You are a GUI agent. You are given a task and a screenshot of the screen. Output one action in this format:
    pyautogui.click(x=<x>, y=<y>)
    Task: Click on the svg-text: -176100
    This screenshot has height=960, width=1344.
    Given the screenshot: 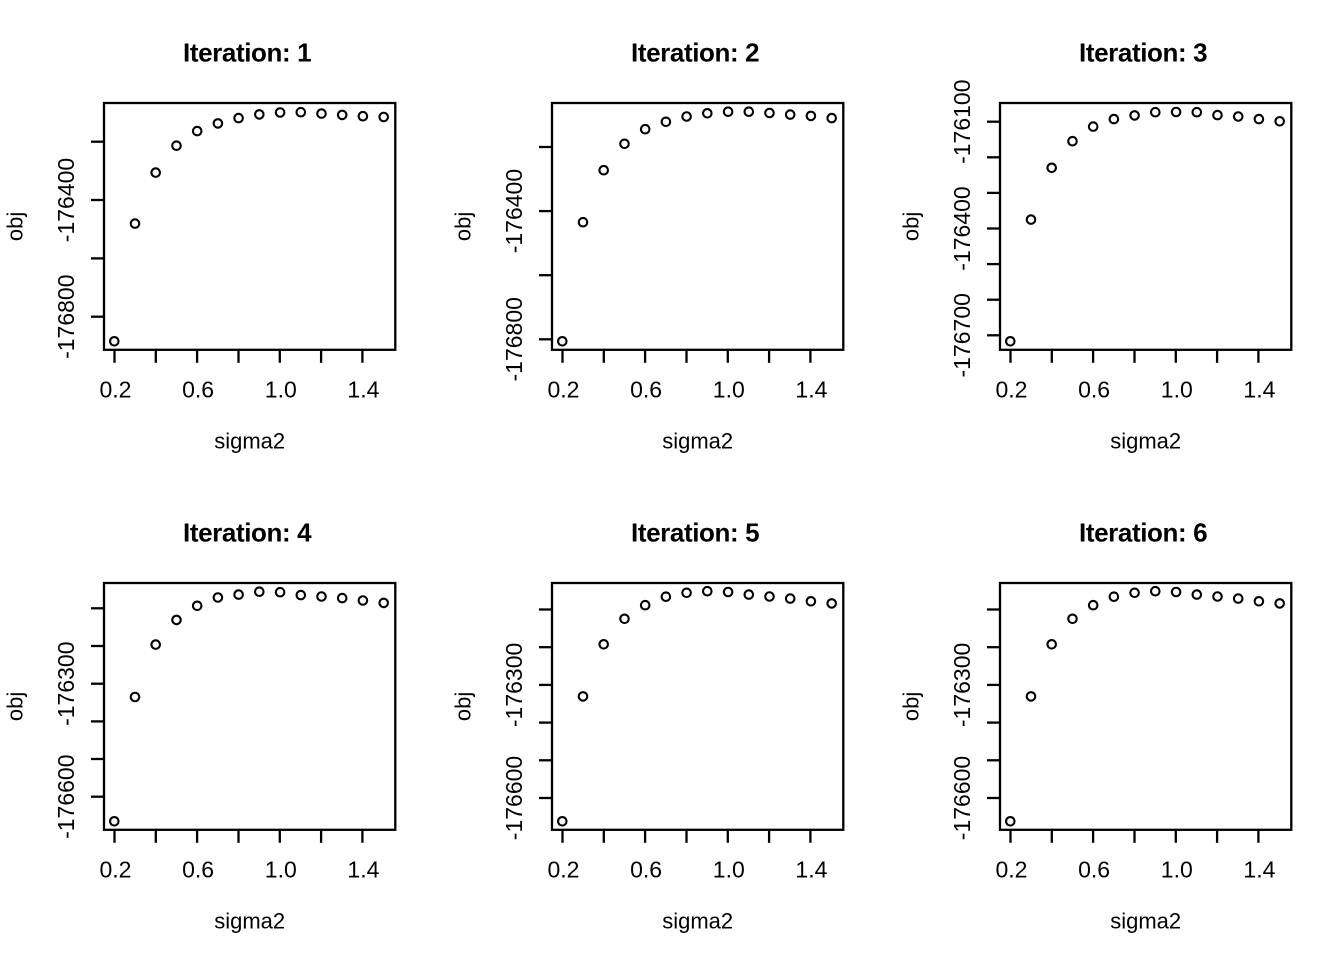 What is the action you would take?
    pyautogui.click(x=962, y=121)
    